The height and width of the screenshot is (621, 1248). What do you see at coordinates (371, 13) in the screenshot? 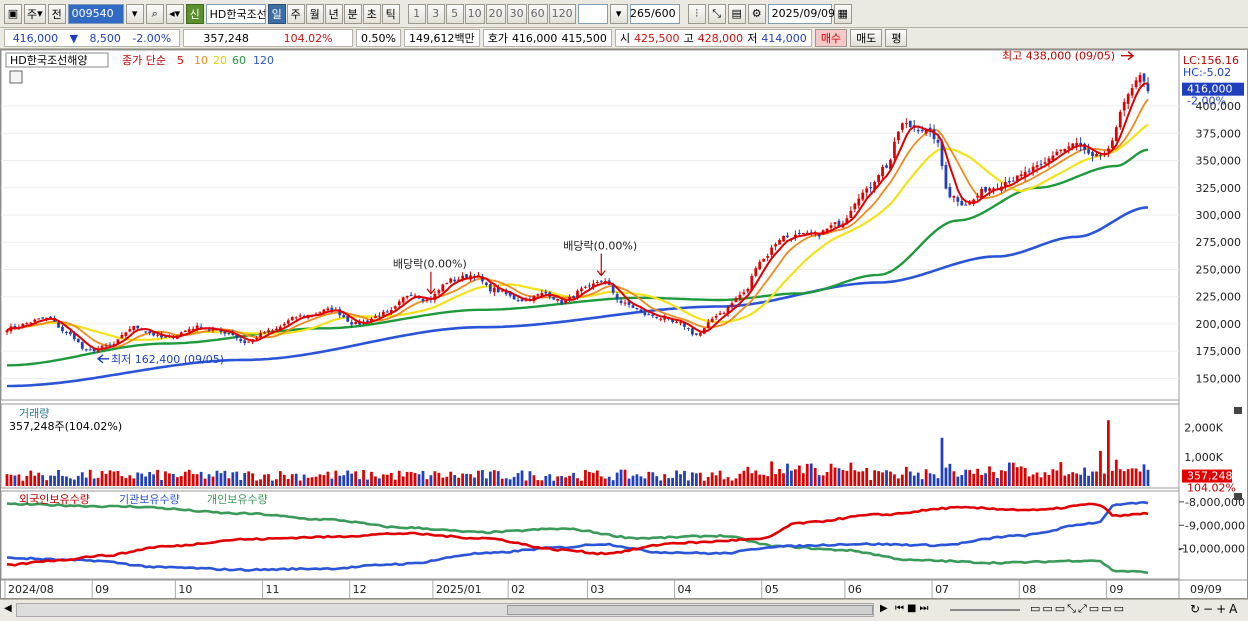
I see `period-tab-5: 초` at bounding box center [371, 13].